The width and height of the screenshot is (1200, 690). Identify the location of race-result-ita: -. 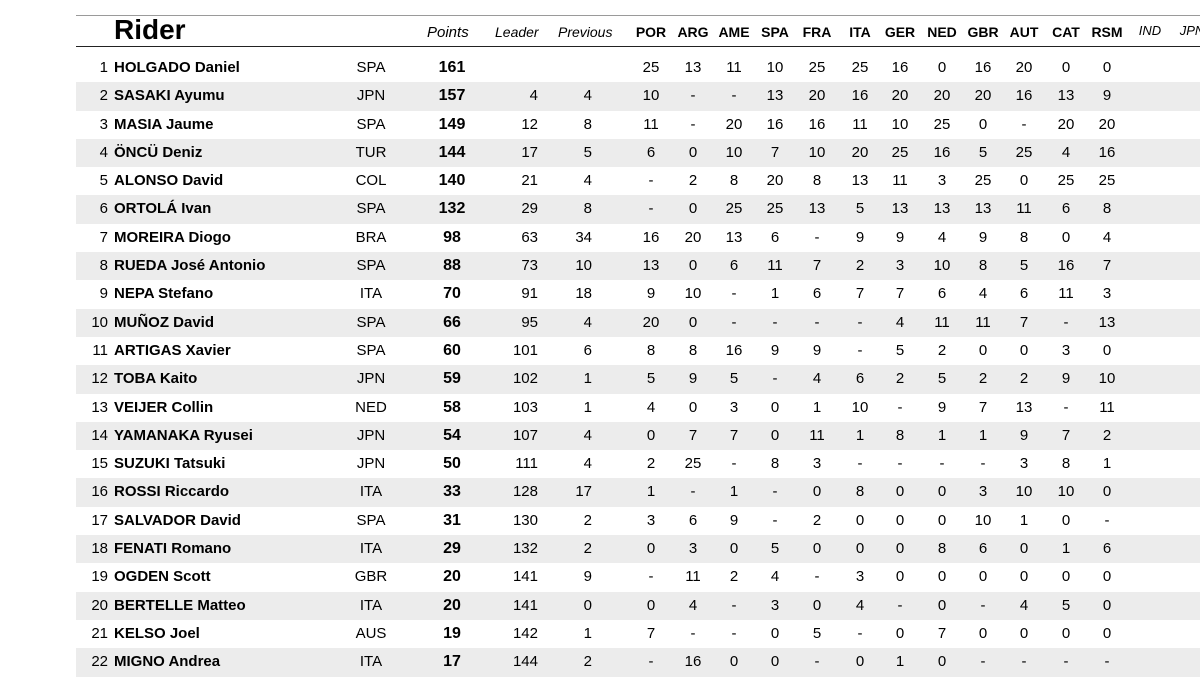
(860, 633).